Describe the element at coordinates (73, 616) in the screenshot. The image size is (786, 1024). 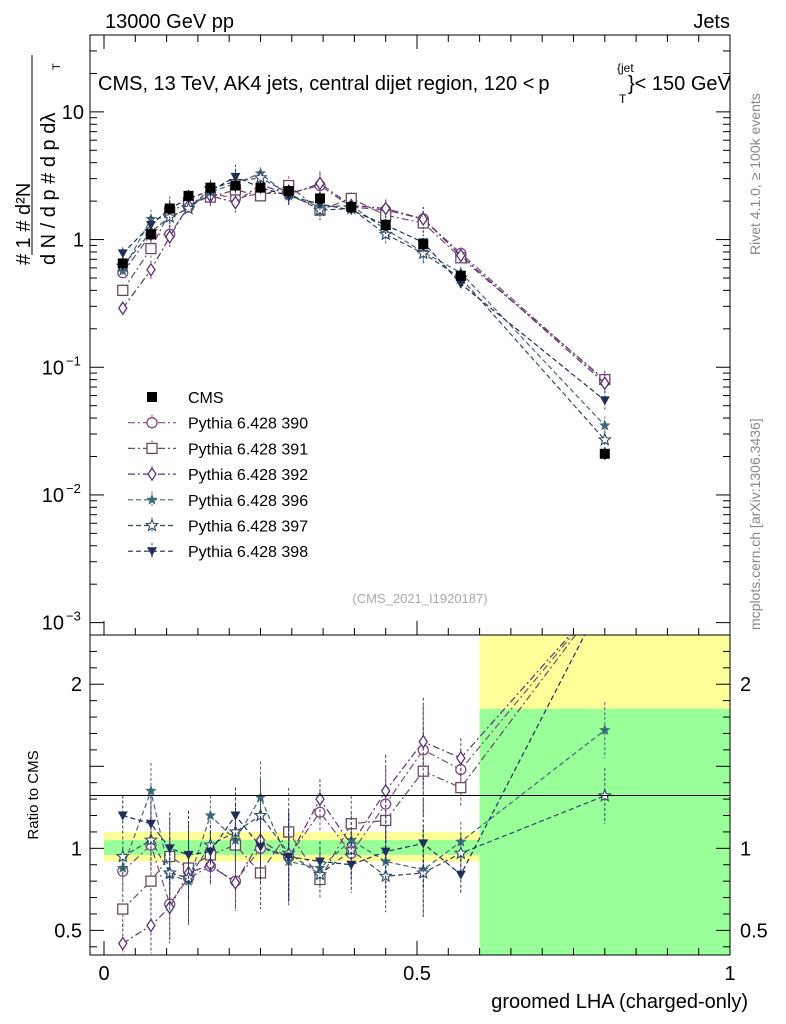
I see `y-tick-label-exp: −3` at that location.